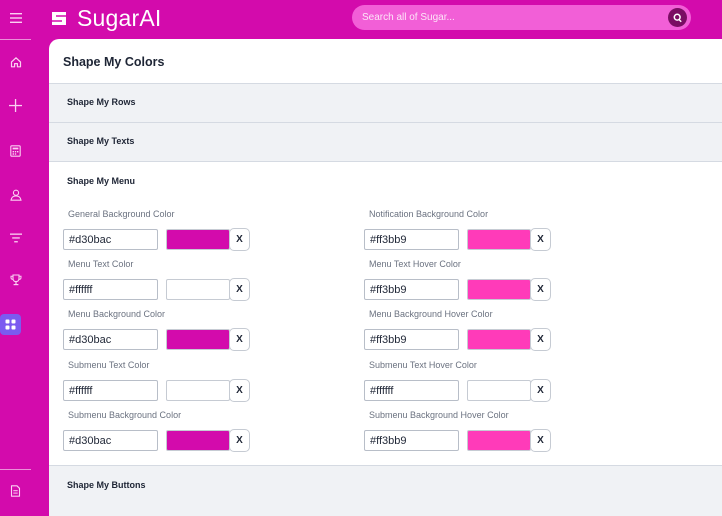  What do you see at coordinates (198, 339) in the screenshot?
I see `color-swatch-menu-bg` at bounding box center [198, 339].